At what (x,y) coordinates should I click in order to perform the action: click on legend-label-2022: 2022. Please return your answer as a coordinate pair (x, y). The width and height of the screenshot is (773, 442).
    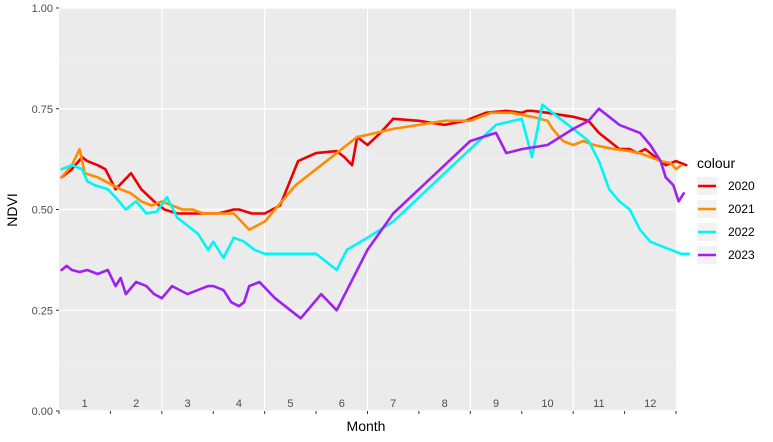
    Looking at the image, I should click on (741, 232).